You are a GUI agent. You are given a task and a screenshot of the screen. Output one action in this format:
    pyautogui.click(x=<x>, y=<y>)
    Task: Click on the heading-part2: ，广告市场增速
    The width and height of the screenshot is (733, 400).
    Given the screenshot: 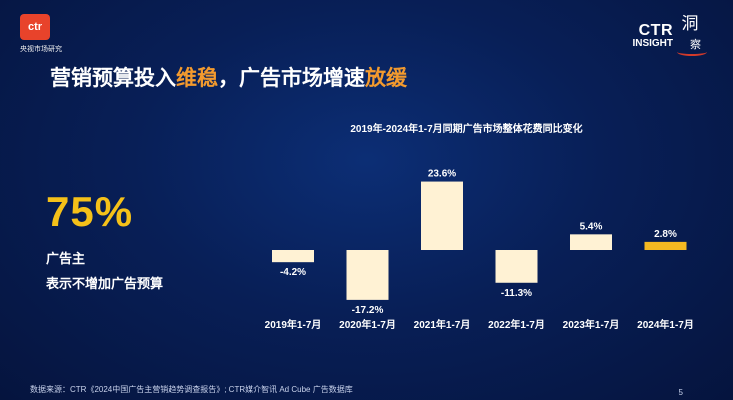 What is the action you would take?
    pyautogui.click(x=291, y=78)
    